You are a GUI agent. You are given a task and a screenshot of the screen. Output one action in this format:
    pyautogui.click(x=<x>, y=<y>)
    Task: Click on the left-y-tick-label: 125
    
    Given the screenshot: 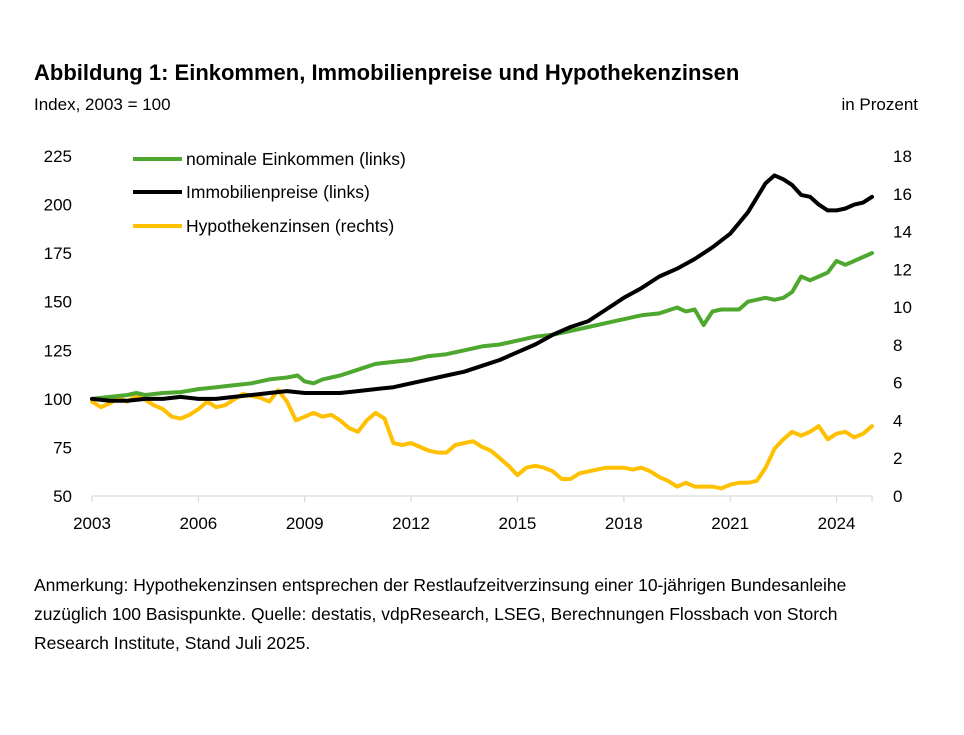 What is the action you would take?
    pyautogui.click(x=58, y=350)
    